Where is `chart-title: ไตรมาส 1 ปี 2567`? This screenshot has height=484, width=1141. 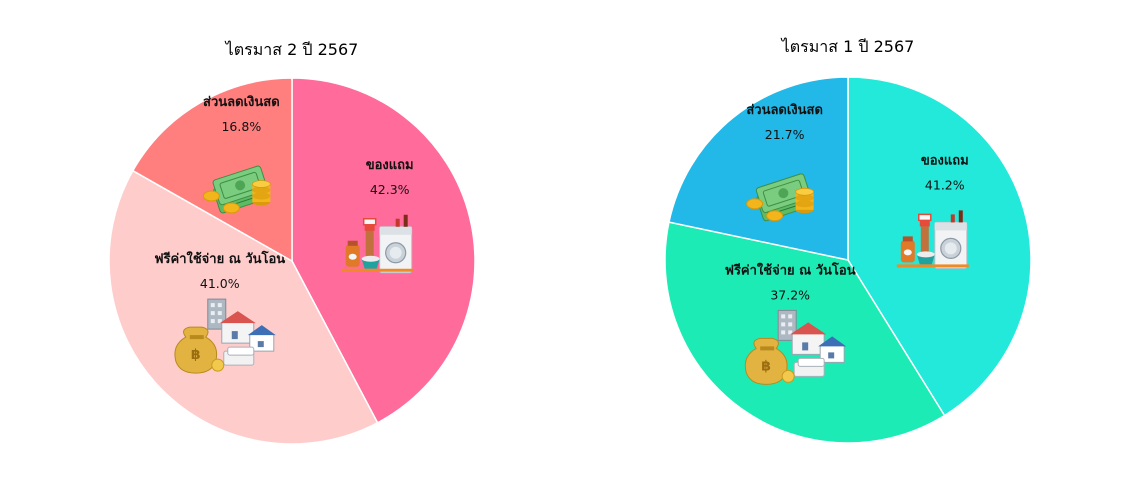 chart-title: ไตรมาส 1 ปี 2567 is located at coordinates (847, 46).